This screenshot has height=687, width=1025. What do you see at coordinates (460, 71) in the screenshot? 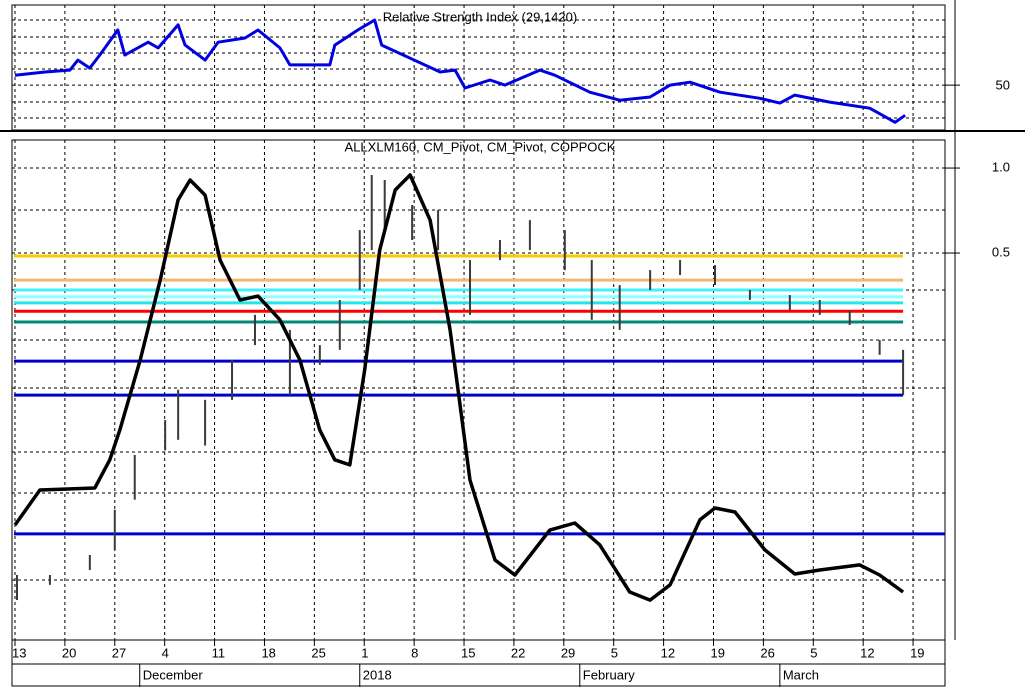
I see `rsi-line` at bounding box center [460, 71].